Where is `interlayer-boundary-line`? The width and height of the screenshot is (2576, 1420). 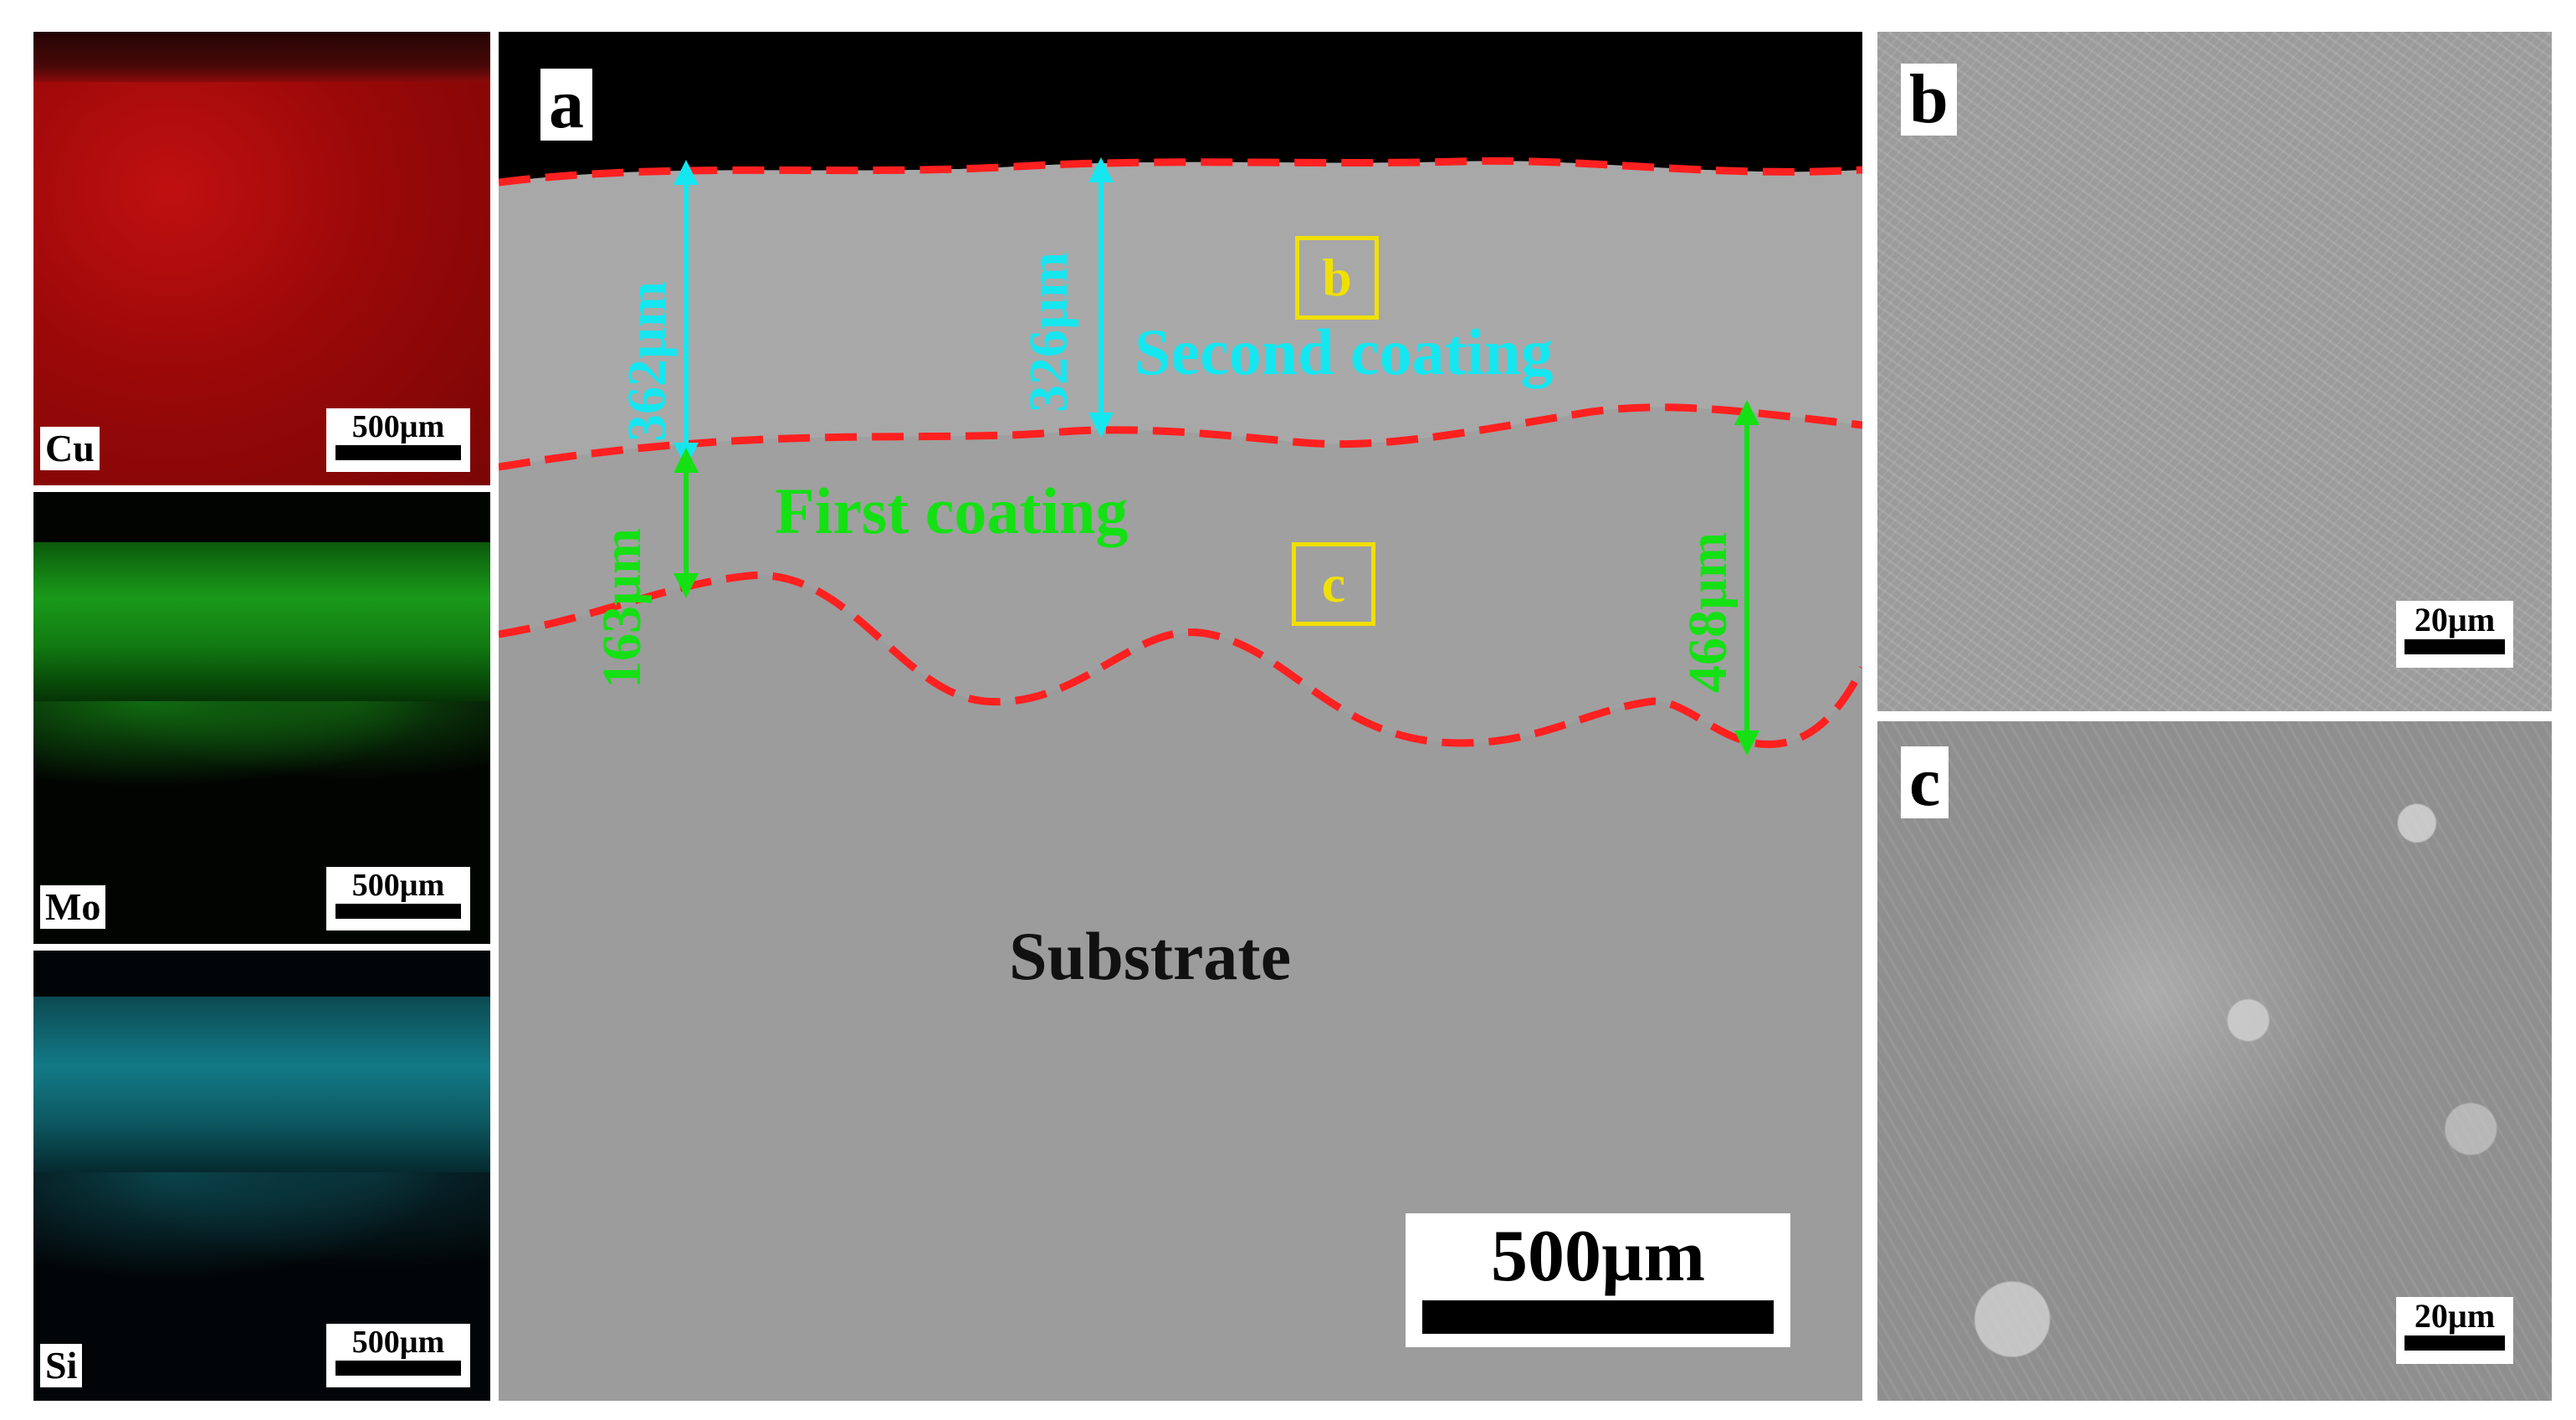
interlayer-boundary-line is located at coordinates (1181, 437).